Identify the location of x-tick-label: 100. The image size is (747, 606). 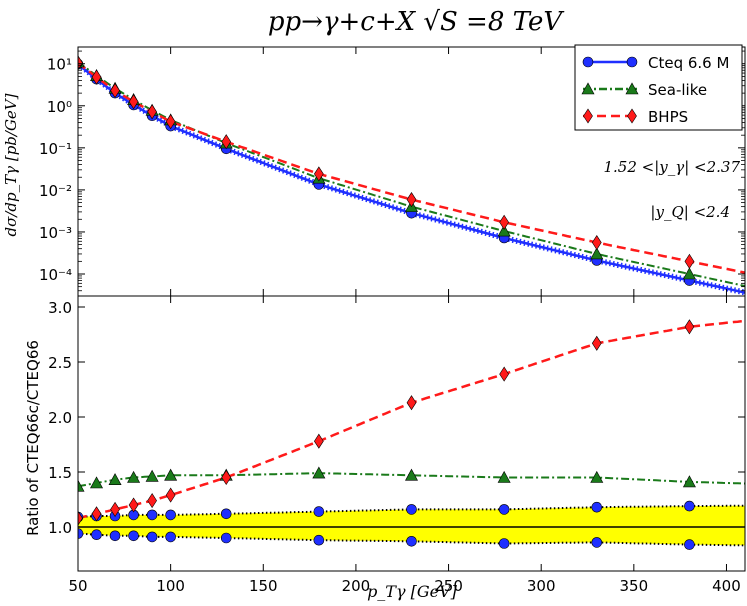
(170, 586).